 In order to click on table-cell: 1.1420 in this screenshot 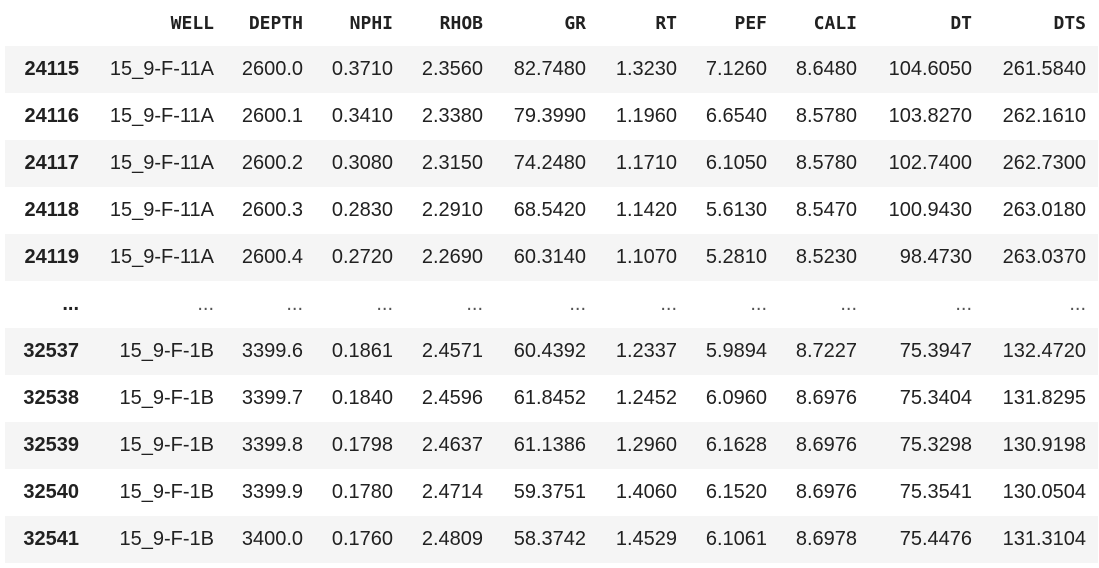, I will do `click(646, 210)`.